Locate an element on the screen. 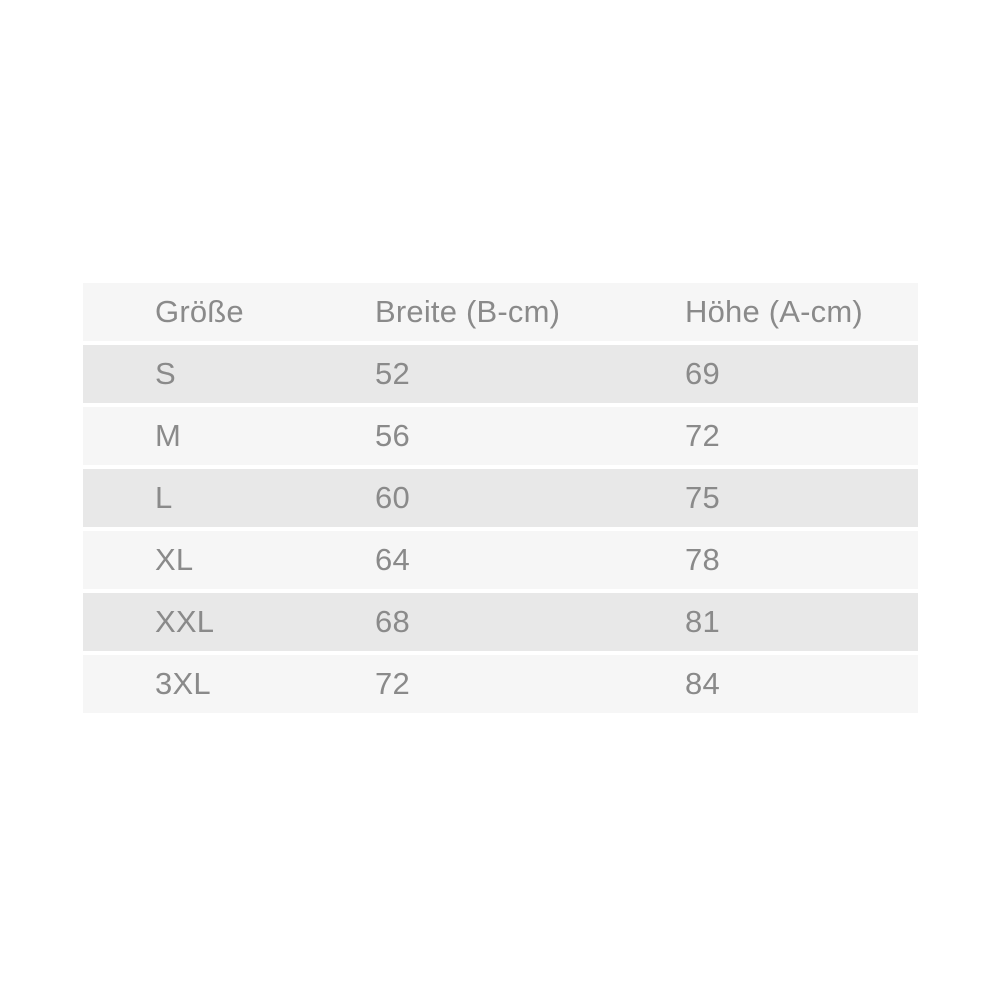 Image resolution: width=1000 pixels, height=1000 pixels. size-cell: XL is located at coordinates (174, 559).